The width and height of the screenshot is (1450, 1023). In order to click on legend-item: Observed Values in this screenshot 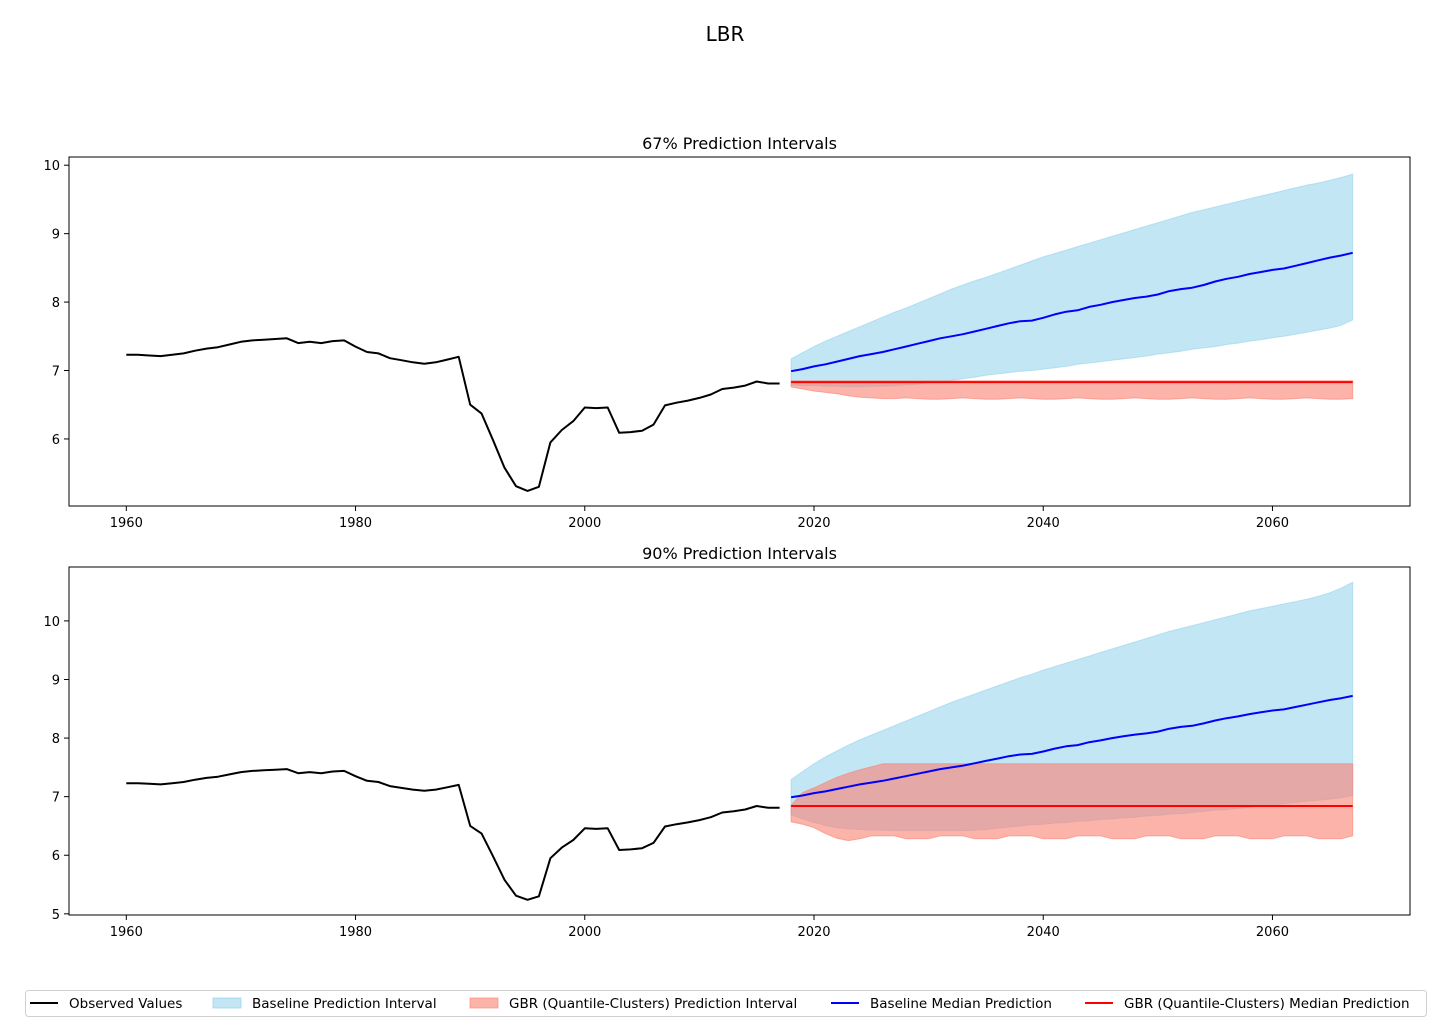, I will do `click(106, 1004)`.